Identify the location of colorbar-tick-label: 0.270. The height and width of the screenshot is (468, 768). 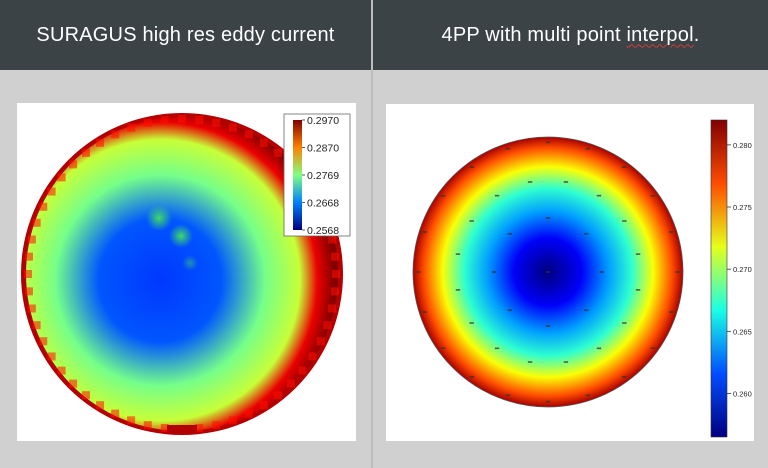
(742, 269).